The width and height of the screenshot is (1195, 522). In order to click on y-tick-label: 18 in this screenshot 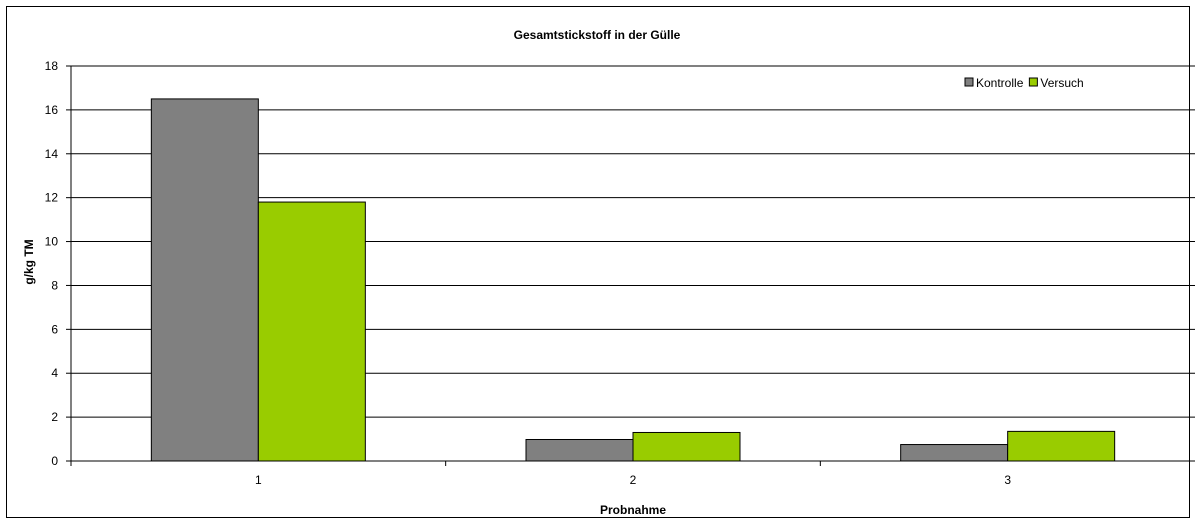, I will do `click(52, 66)`.